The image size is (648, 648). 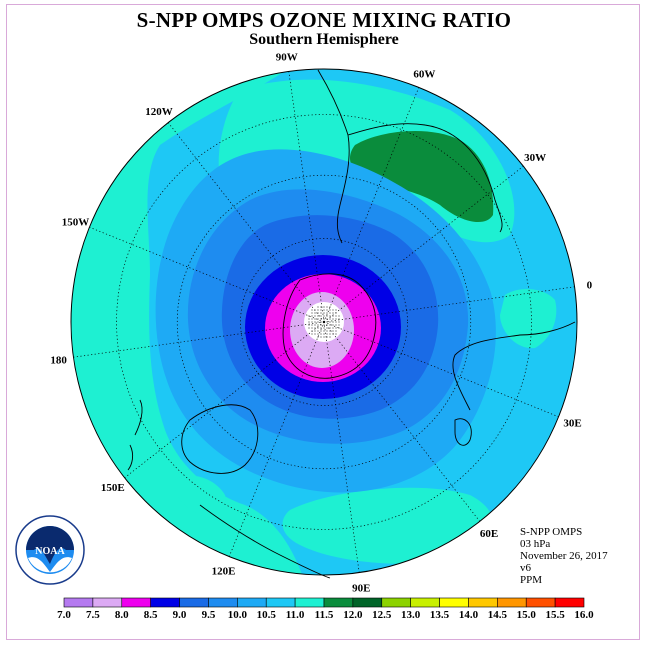 What do you see at coordinates (535, 158) in the screenshot?
I see `longitude-label: 30W` at bounding box center [535, 158].